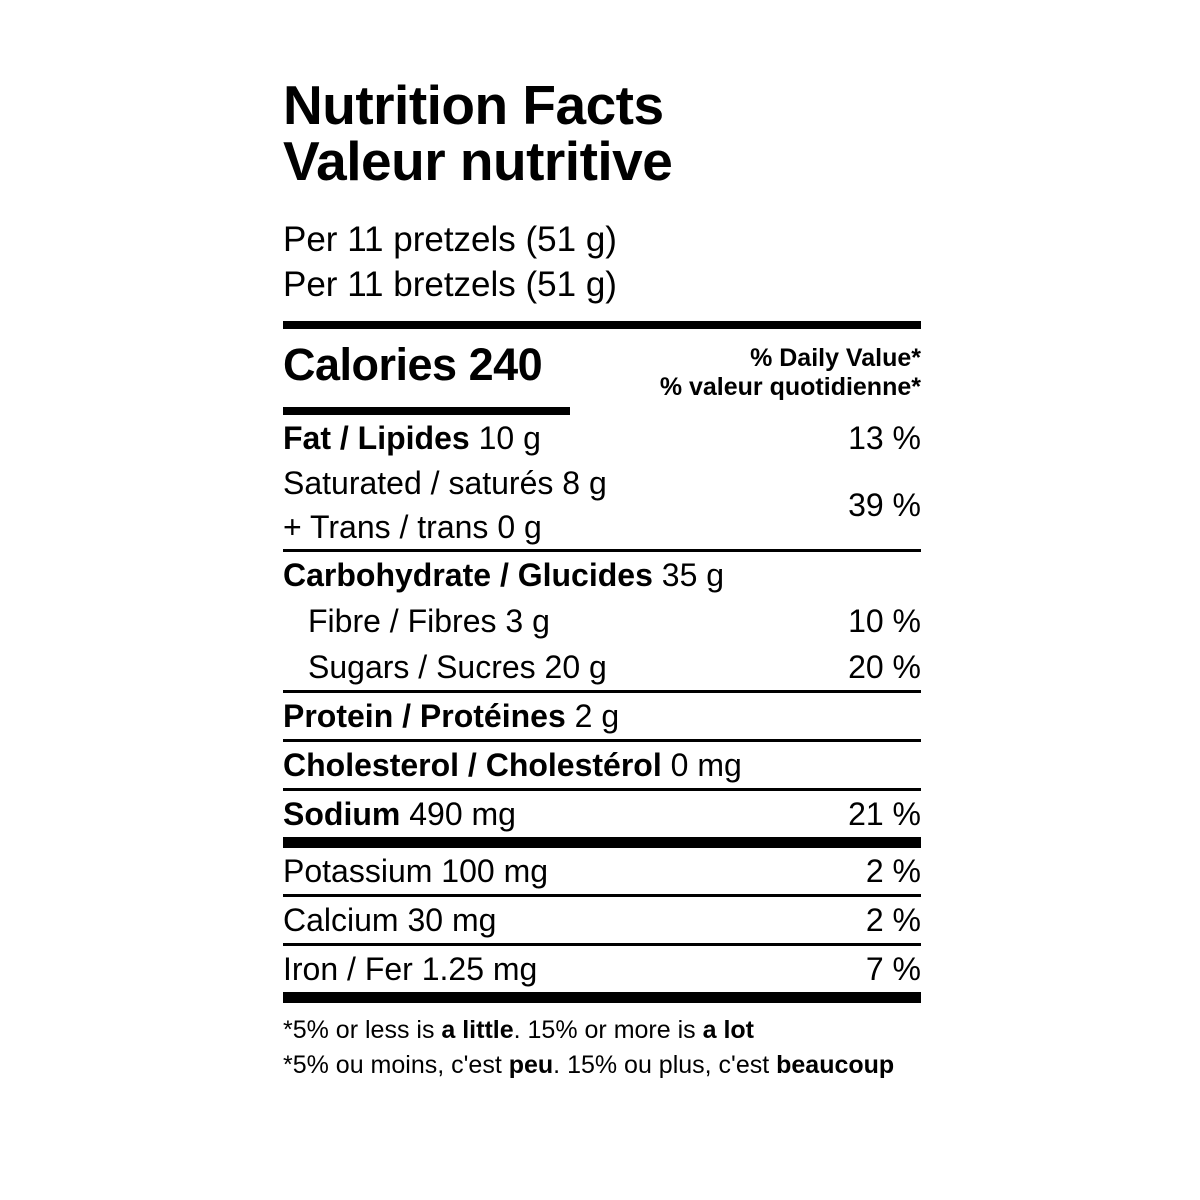 Image resolution: width=1200 pixels, height=1200 pixels. I want to click on nutrient-row-saturated: Saturated / saturés 8 g, so click(445, 483).